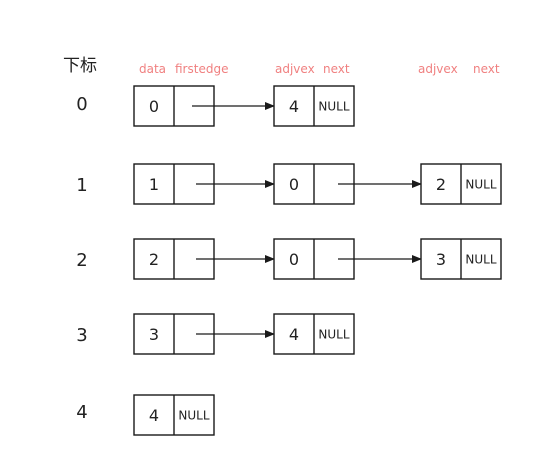 This screenshot has width=546, height=467. What do you see at coordinates (154, 415) in the screenshot?
I see `vertex-data-cell: 4` at bounding box center [154, 415].